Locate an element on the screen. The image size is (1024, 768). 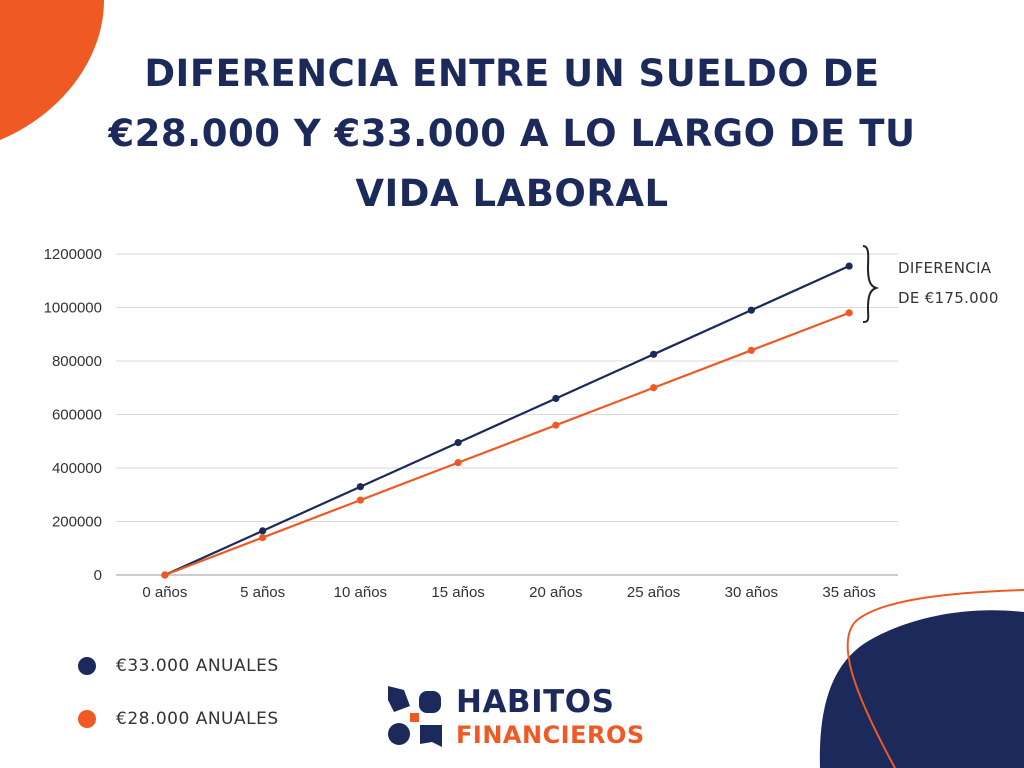
top-left-orange-blob is located at coordinates (52, 70).